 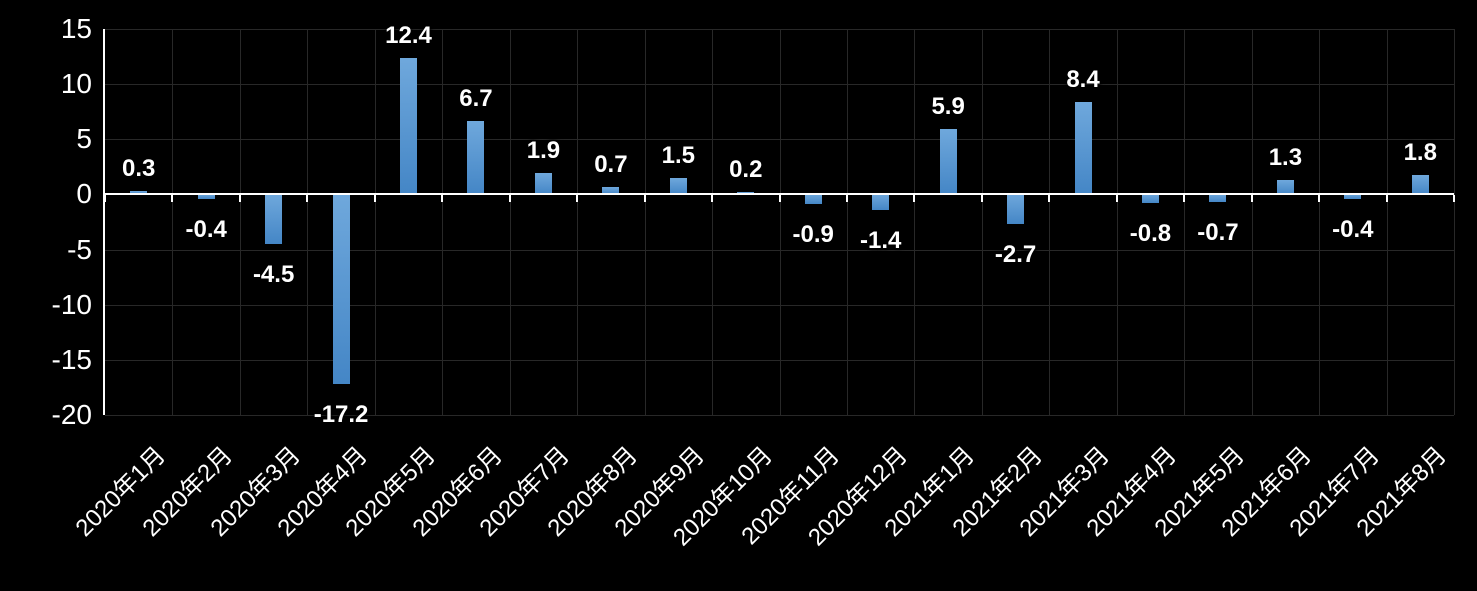 I want to click on y-axis-line, so click(x=104, y=222).